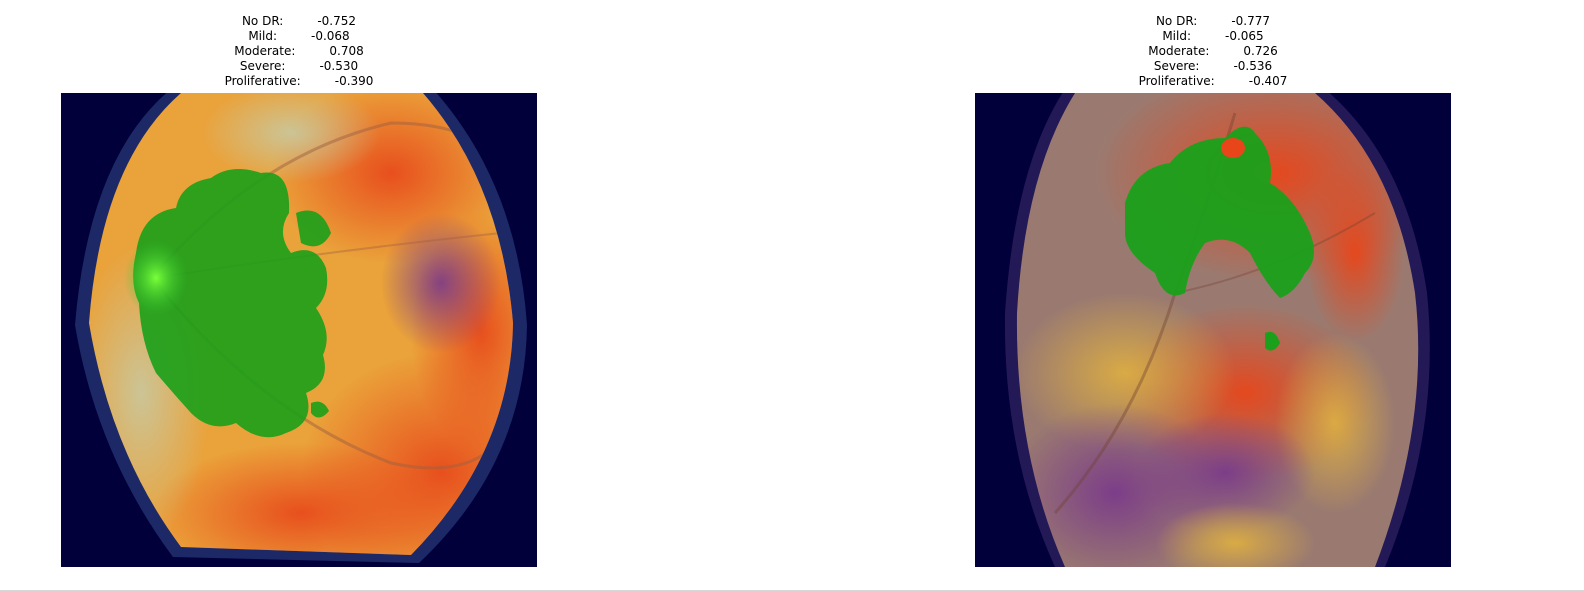 The height and width of the screenshot is (591, 1584). What do you see at coordinates (1253, 66) in the screenshot?
I see `score-value: -0.536` at bounding box center [1253, 66].